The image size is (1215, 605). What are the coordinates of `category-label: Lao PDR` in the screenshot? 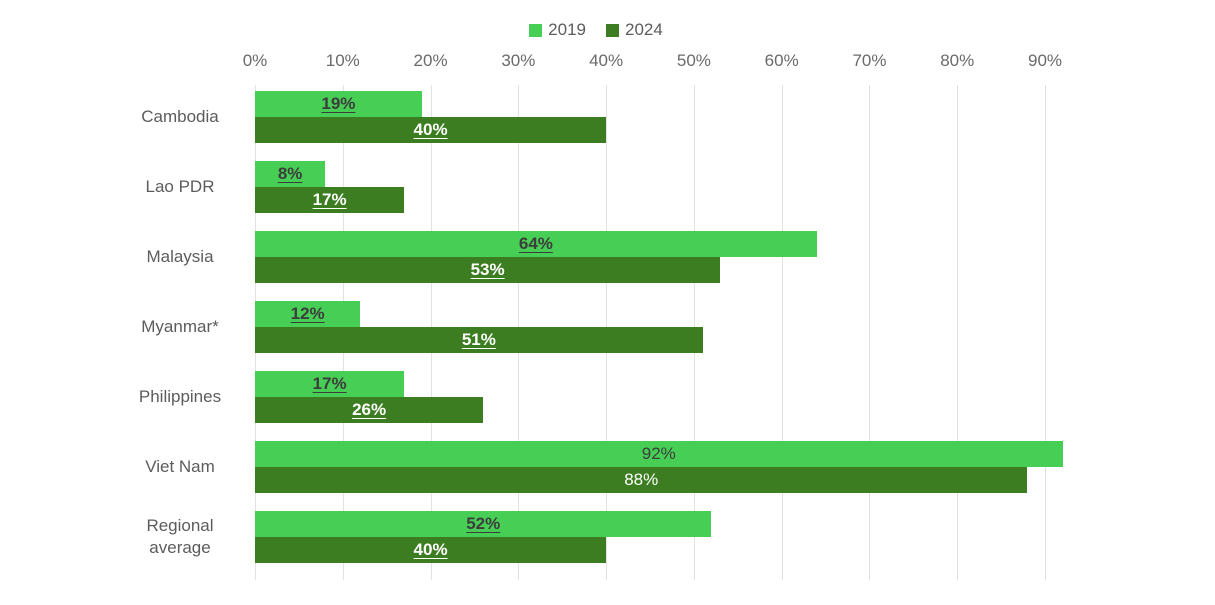 It's located at (180, 186).